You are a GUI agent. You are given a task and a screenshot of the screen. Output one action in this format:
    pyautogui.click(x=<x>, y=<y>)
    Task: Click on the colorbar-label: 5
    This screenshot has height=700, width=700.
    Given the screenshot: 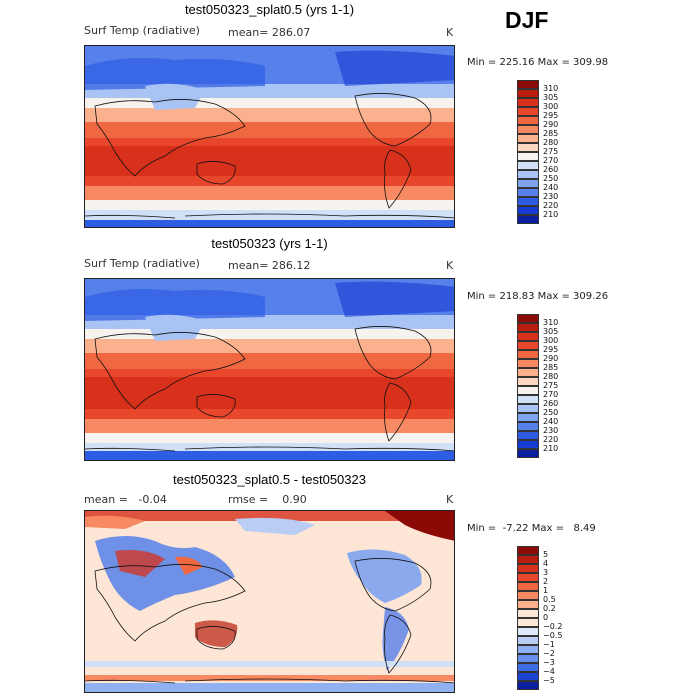 What is the action you would take?
    pyautogui.click(x=546, y=554)
    